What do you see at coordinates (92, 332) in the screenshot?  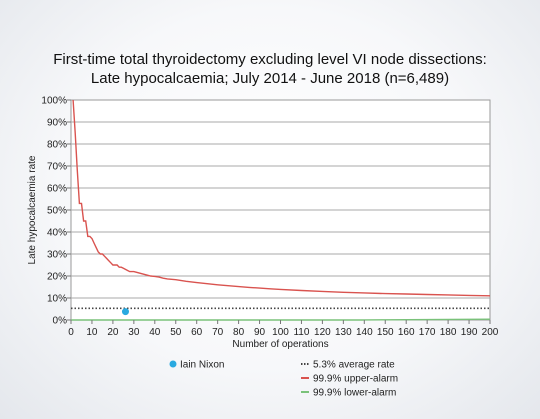 I see `x-tick-label: 10` at bounding box center [92, 332].